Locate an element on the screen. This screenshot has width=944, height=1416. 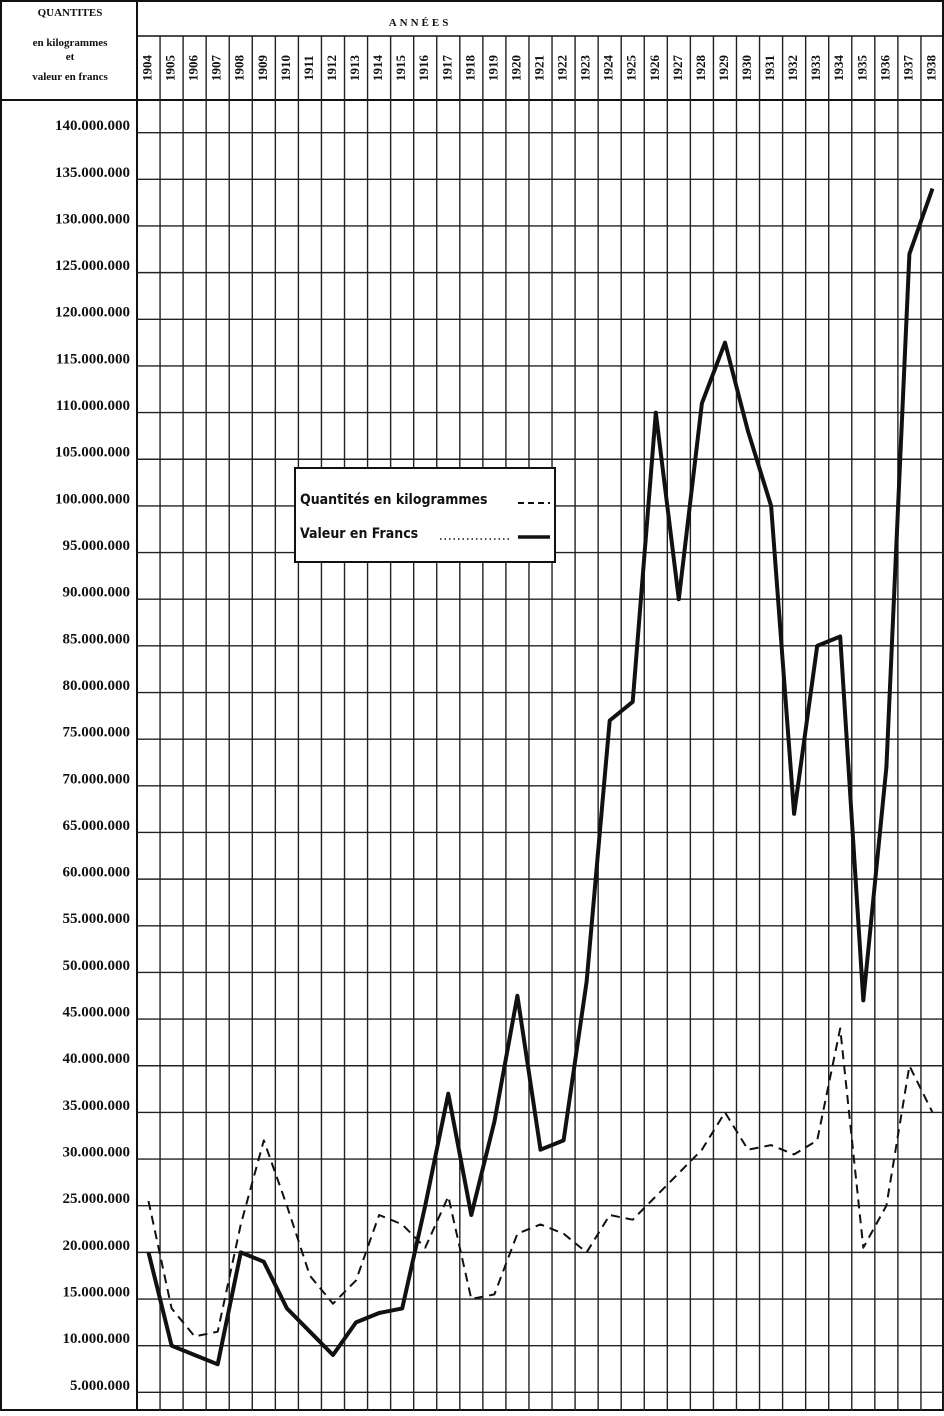
x-tick-label: 1909 is located at coordinates (262, 68).